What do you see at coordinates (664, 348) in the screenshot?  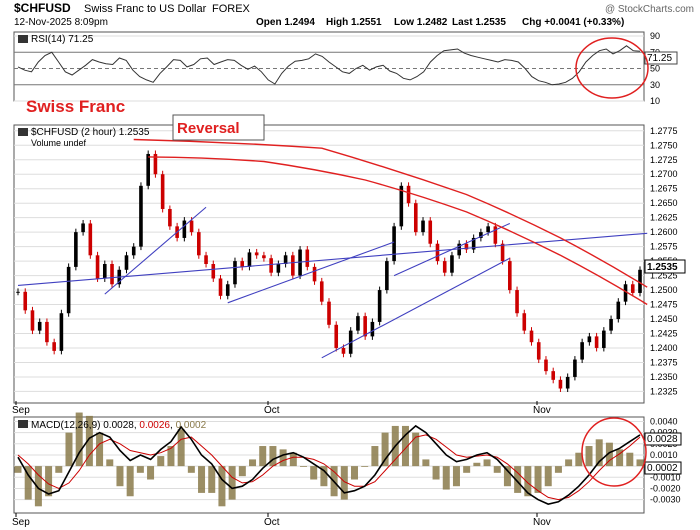 I see `price-tick-label: 1.2400` at bounding box center [664, 348].